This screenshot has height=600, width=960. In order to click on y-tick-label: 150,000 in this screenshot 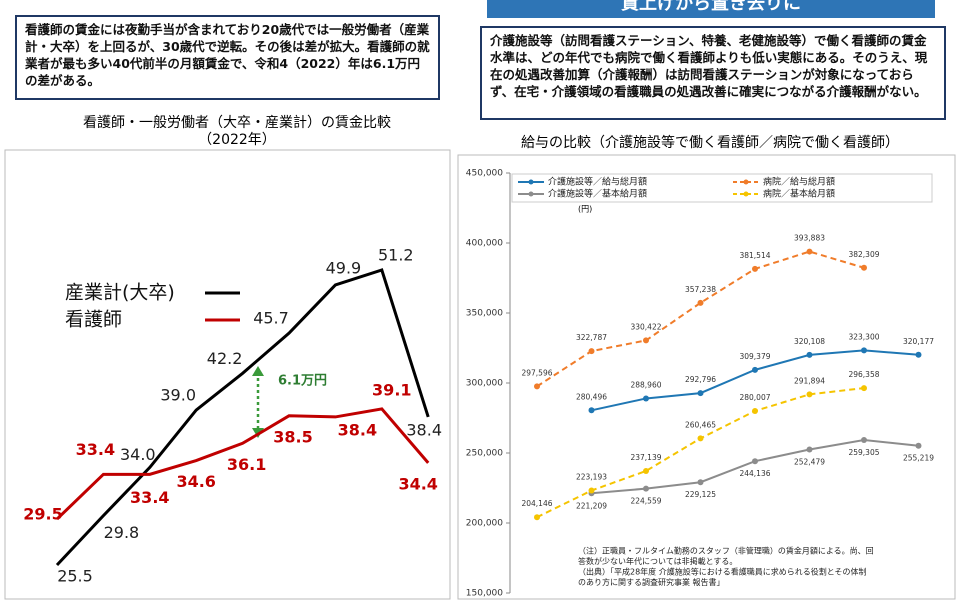, I will do `click(484, 594)`.